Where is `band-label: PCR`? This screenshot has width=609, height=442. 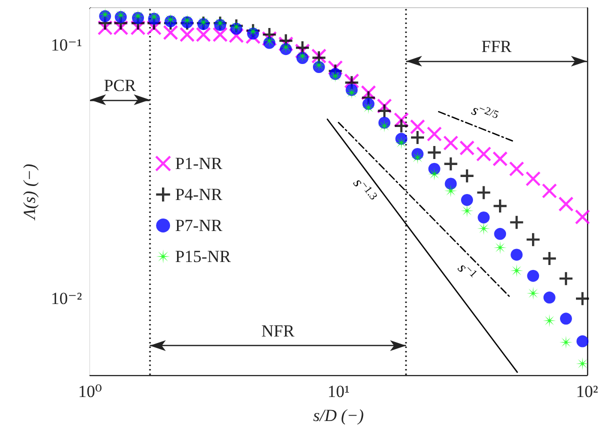
band-label: PCR is located at coordinates (120, 85).